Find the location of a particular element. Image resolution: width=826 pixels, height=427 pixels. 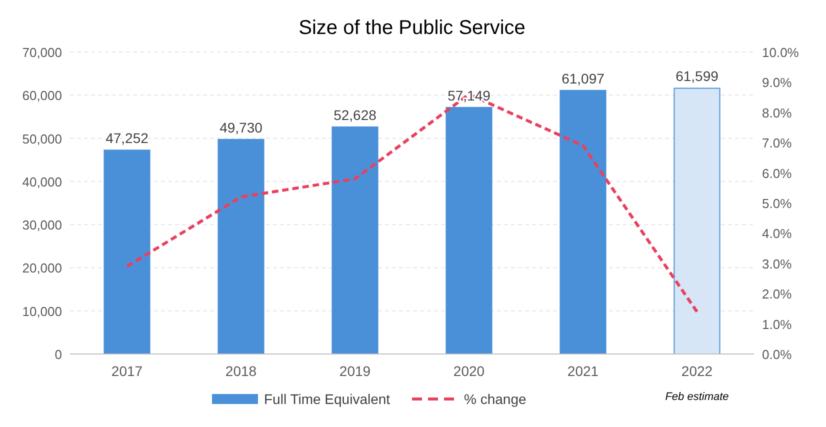

x-tick-label: 2017 is located at coordinates (127, 371).